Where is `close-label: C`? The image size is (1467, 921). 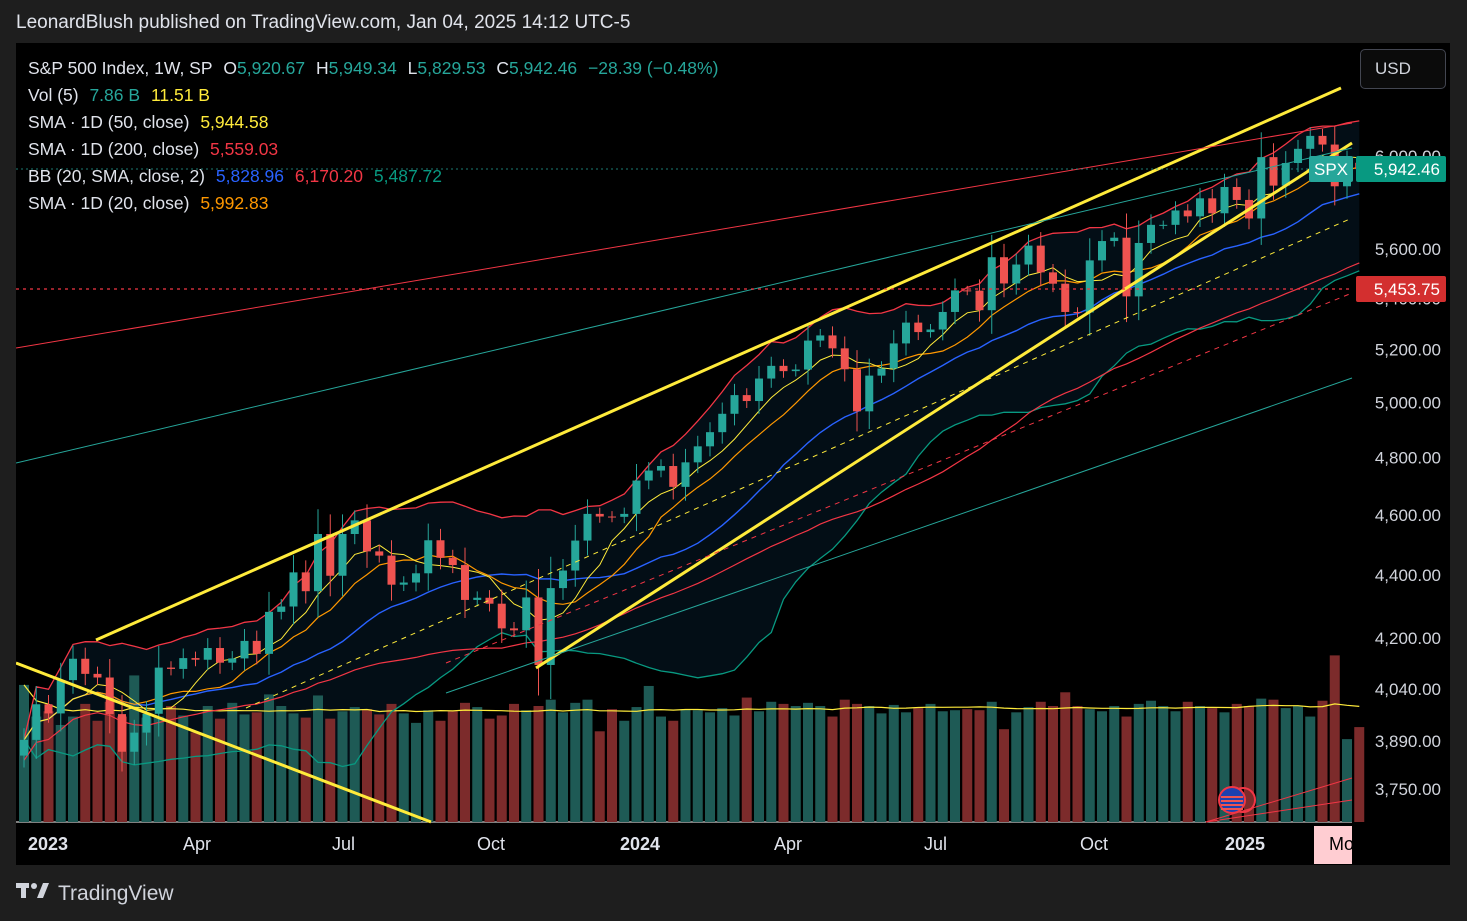
close-label: C is located at coordinates (503, 68).